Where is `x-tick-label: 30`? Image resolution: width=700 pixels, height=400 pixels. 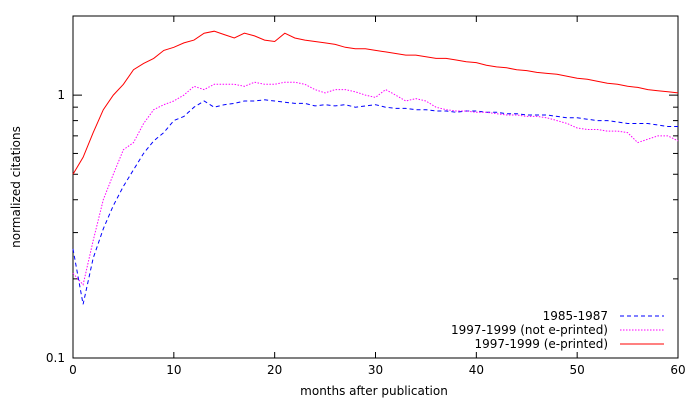
x-tick-label: 30 is located at coordinates (375, 370).